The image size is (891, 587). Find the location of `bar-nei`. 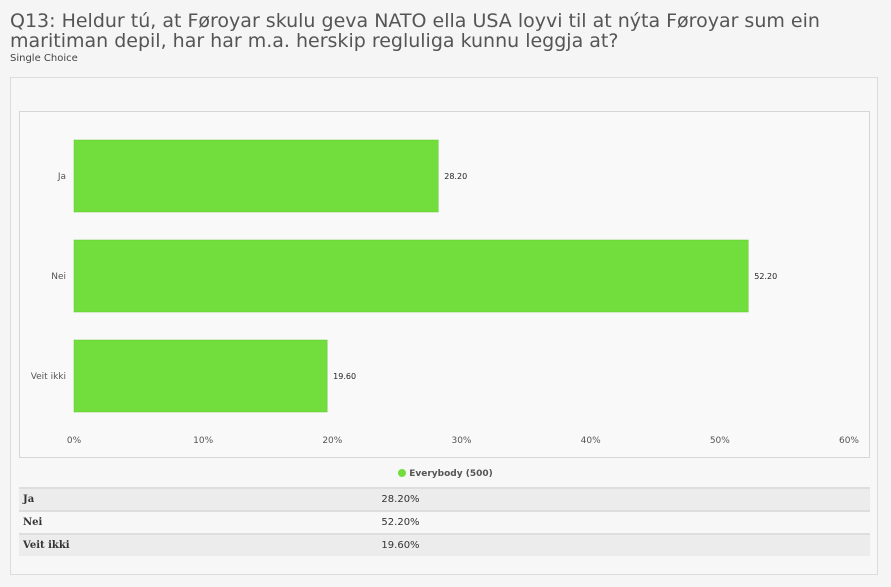

bar-nei is located at coordinates (411, 276).